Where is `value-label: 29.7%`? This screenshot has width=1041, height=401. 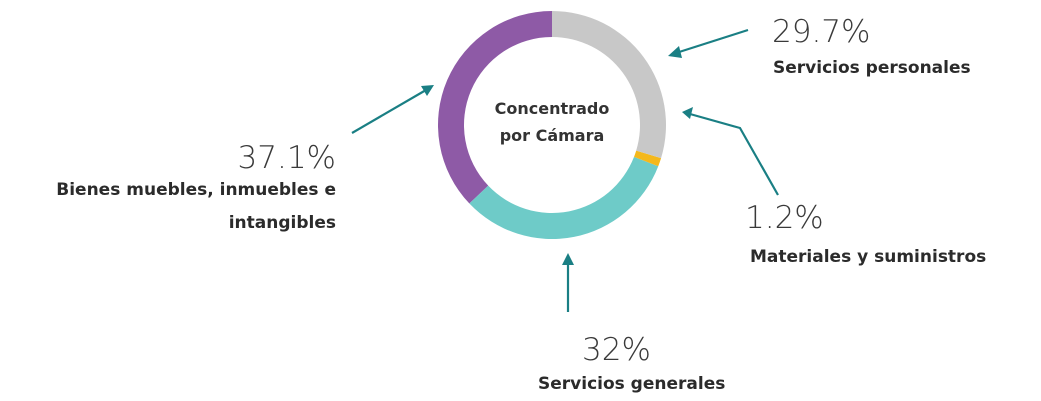
value-label: 29.7% is located at coordinates (821, 32).